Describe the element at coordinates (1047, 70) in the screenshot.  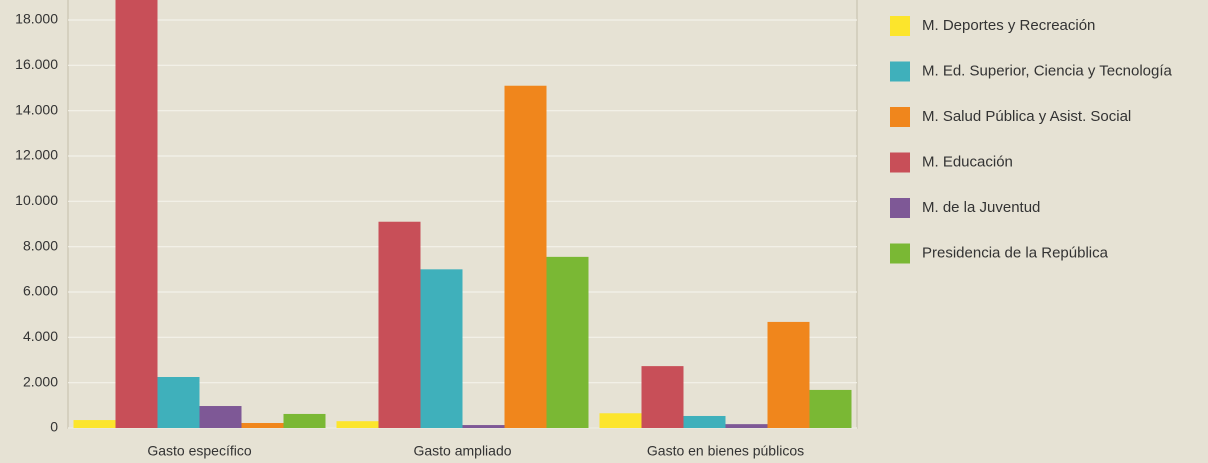
I see `legend-label: M. Ed. Superior, Ciencia y Tecnología` at that location.